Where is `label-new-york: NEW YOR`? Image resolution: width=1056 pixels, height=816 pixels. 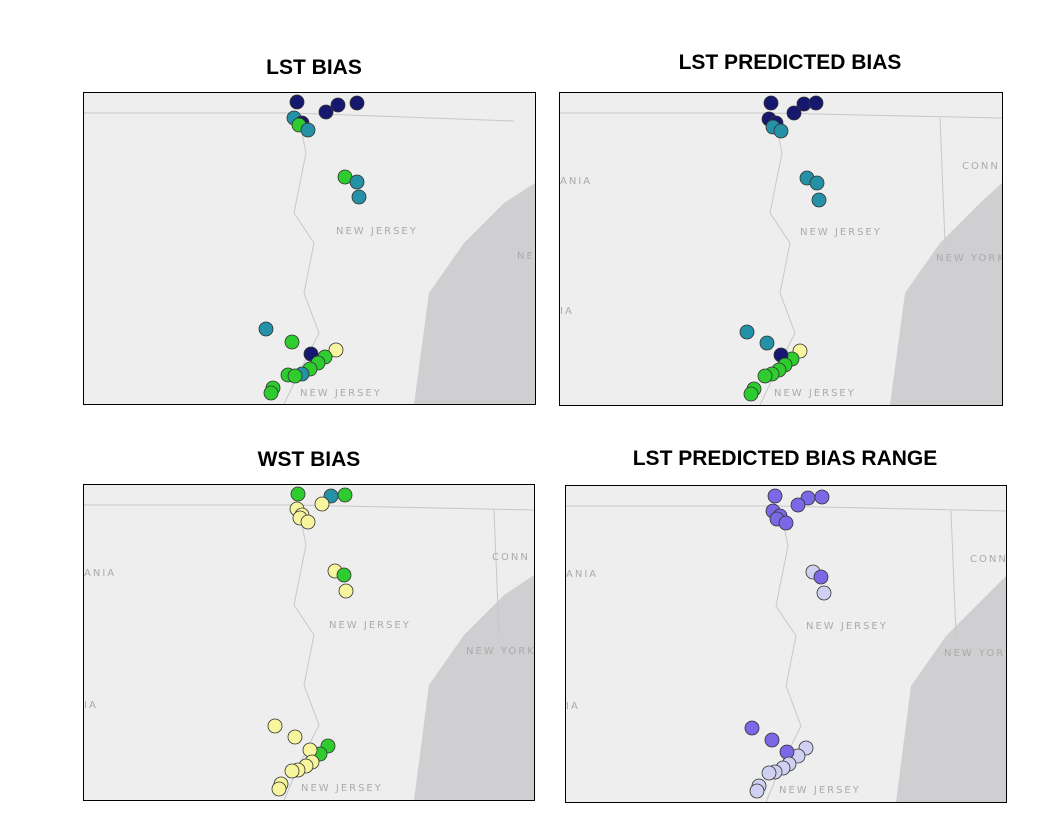 label-new-york: NEW YOR is located at coordinates (974, 653).